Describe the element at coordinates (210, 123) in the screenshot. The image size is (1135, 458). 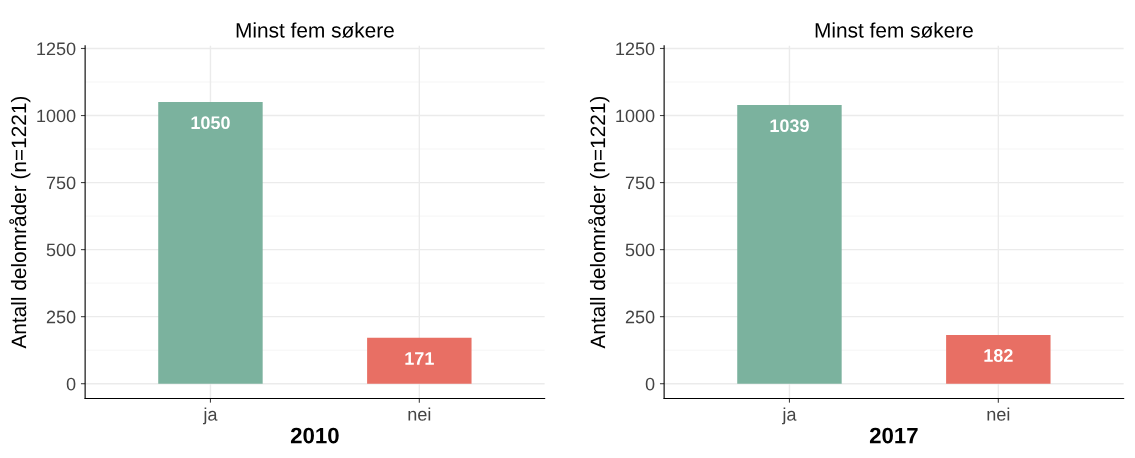
I see `data-label: 1050` at that location.